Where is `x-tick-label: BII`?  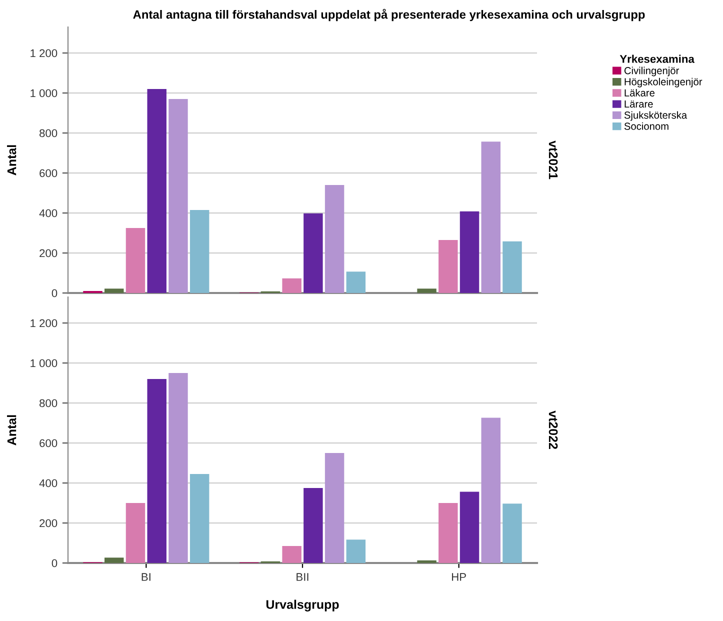
x-tick-label: BII is located at coordinates (302, 577).